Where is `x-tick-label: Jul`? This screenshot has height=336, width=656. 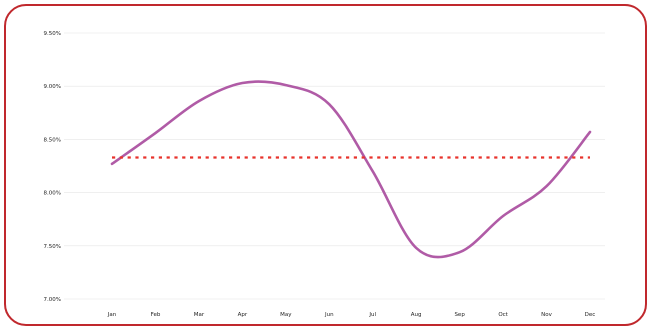
x-tick-label: Jul is located at coordinates (372, 315).